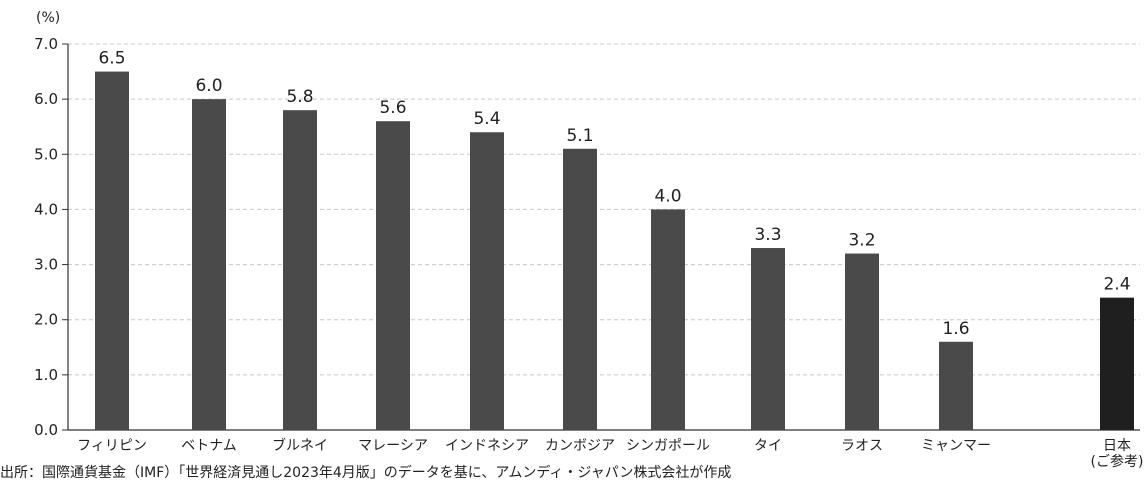 The width and height of the screenshot is (1145, 484). I want to click on y-tick-label: 4.0, so click(46, 209).